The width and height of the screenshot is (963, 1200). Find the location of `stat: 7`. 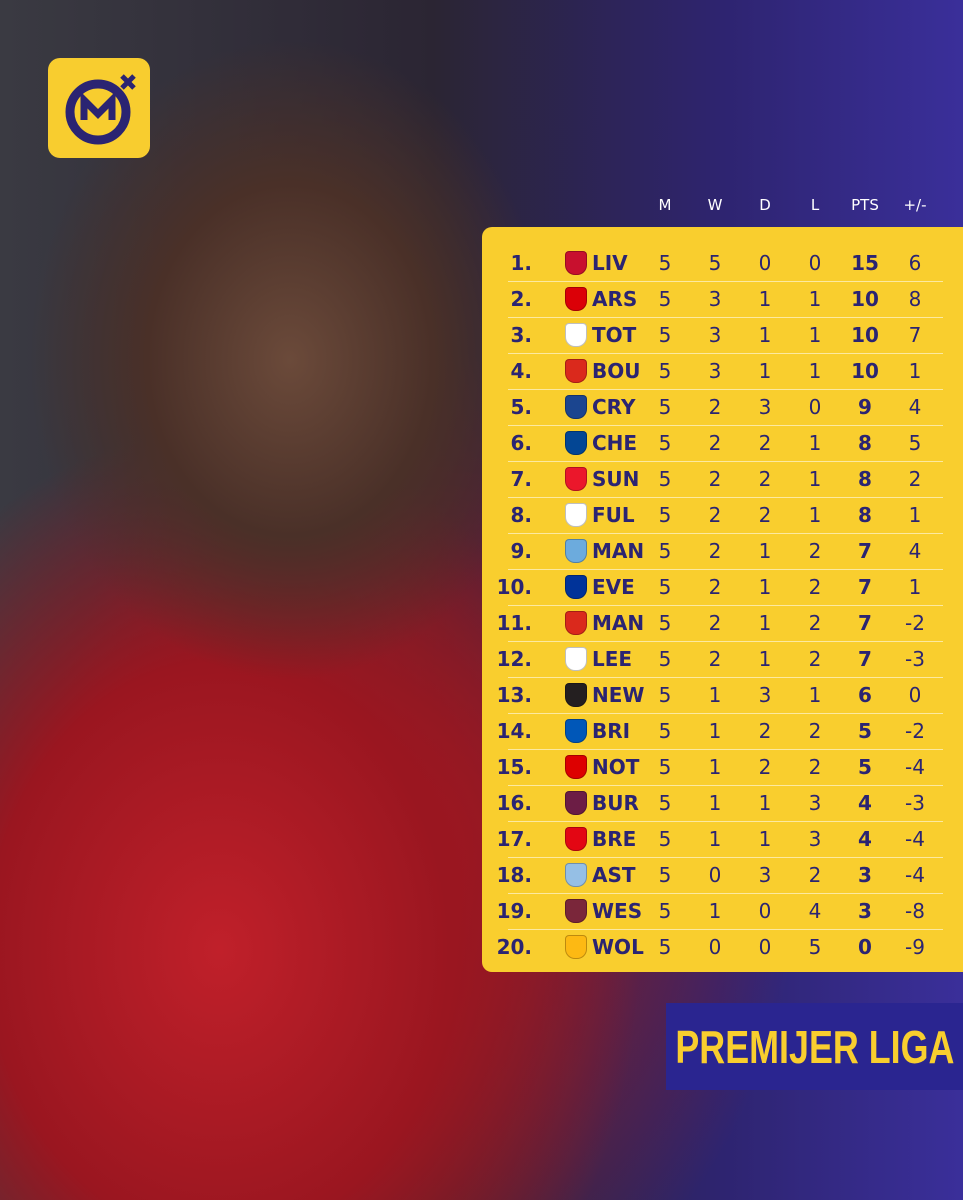

stat: 7 is located at coordinates (915, 335).